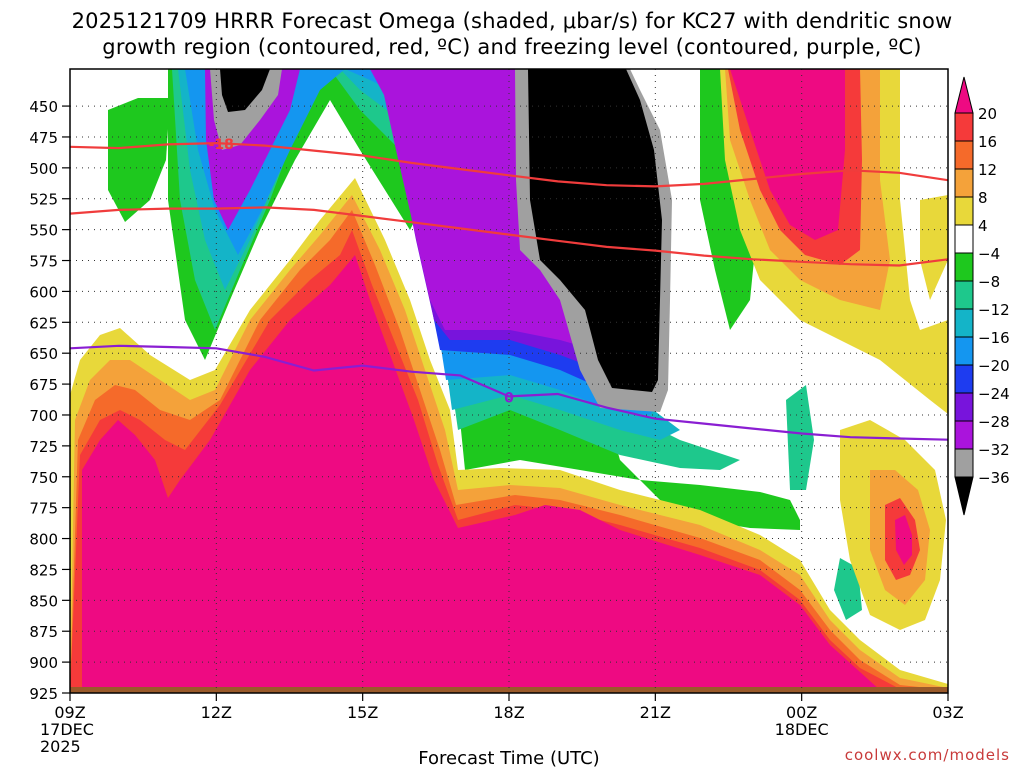 This screenshot has height=768, width=1024. What do you see at coordinates (802, 729) in the screenshot?
I see `x-tick-label: 18DEC` at bounding box center [802, 729].